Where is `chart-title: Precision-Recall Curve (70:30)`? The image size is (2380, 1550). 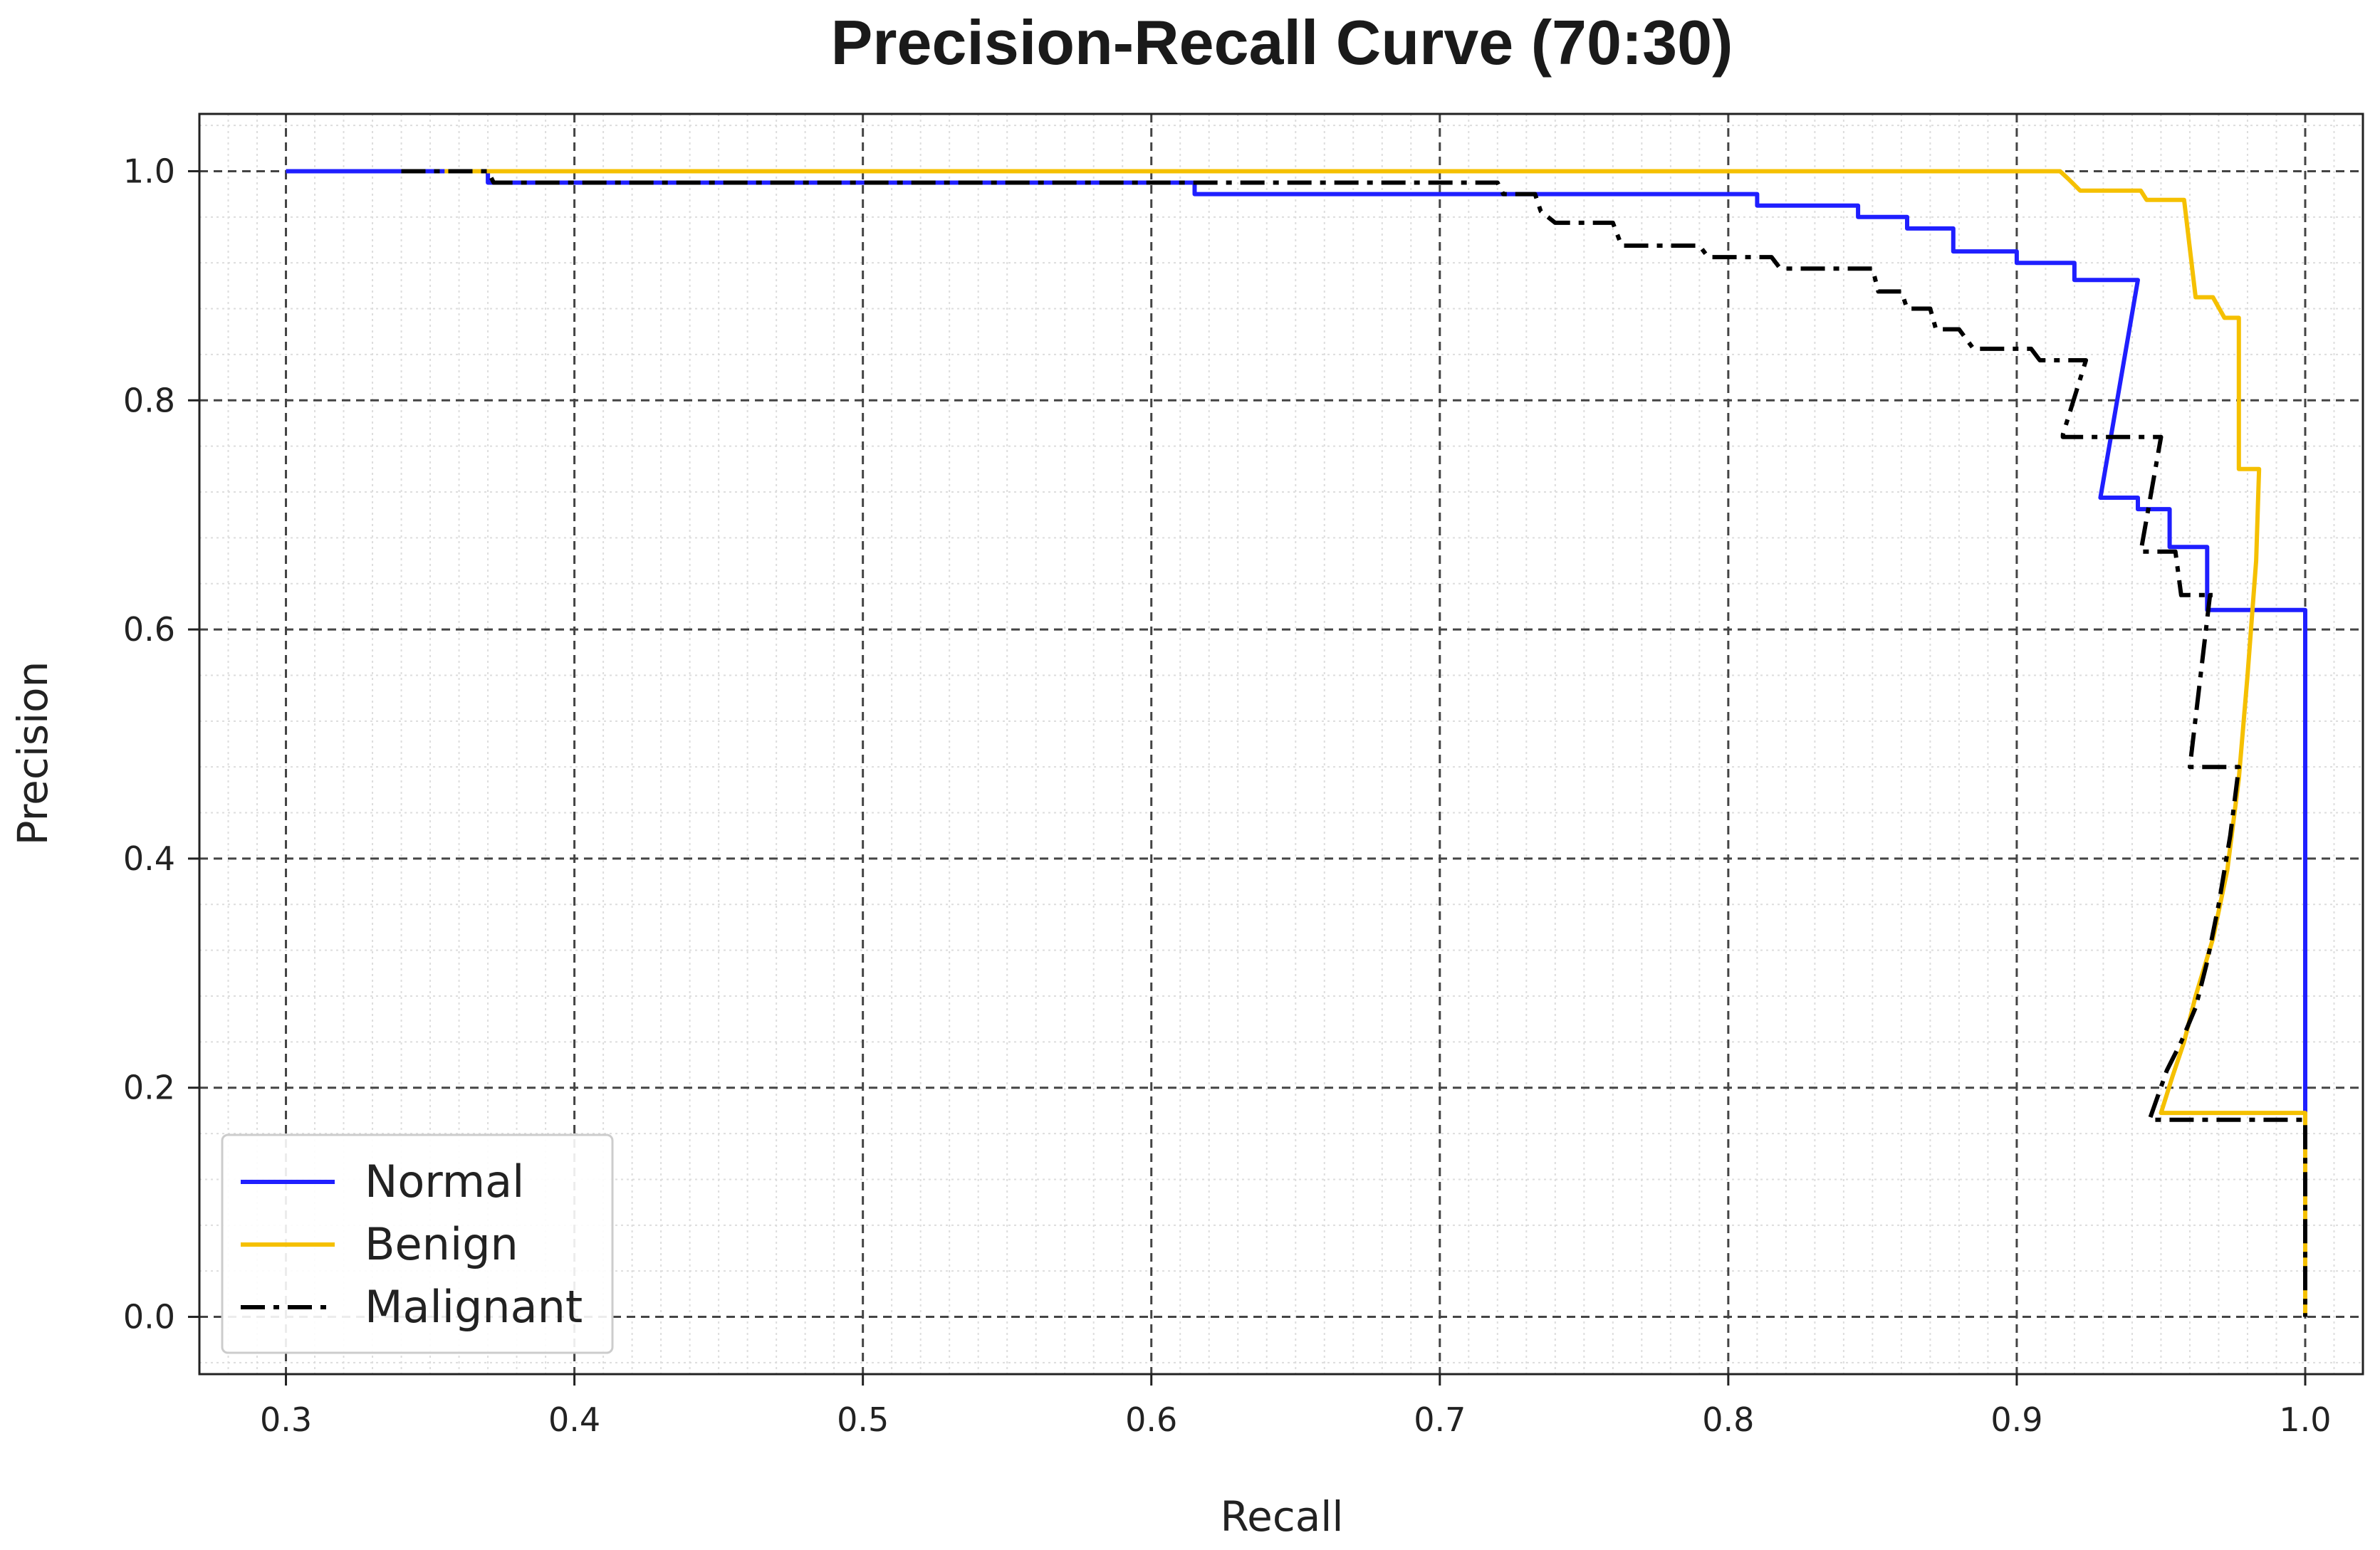 chart-title: Precision-Recall Curve (70:30) is located at coordinates (1282, 43).